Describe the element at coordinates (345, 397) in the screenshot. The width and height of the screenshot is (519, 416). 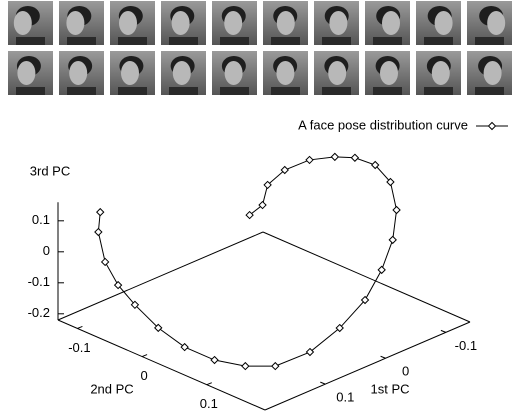
I see `x-tick-label: 0.1` at that location.